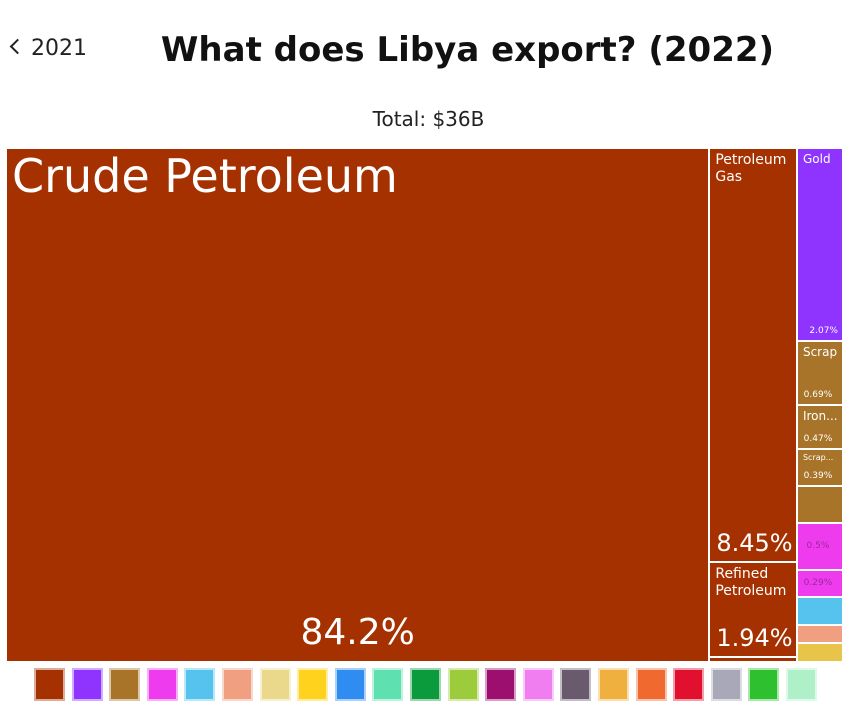 Image resolution: width=857 pixels, height=706 pixels. I want to click on tile: Petroleum Gas 8.45%, so click(753, 355).